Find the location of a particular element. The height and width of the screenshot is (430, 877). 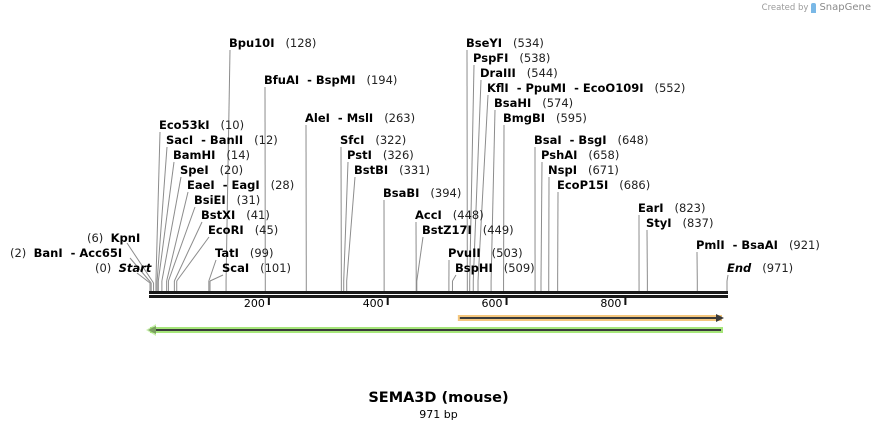

site-name: PmlI - BsaAI is located at coordinates (737, 245).